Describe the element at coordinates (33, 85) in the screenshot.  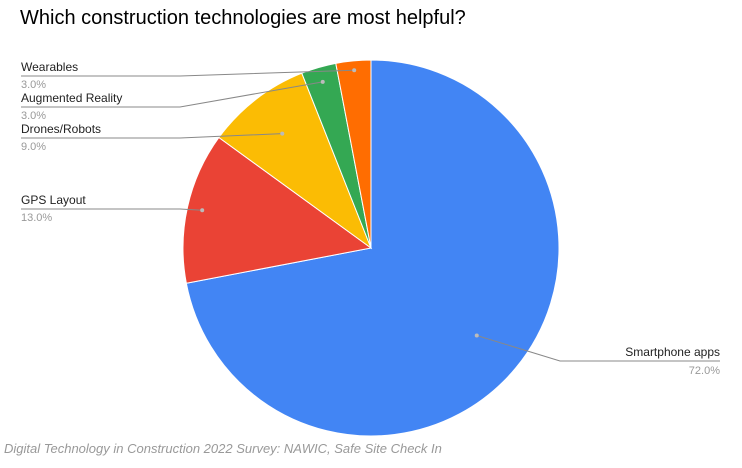
I see `slice-value-wearables: 3.0%` at that location.